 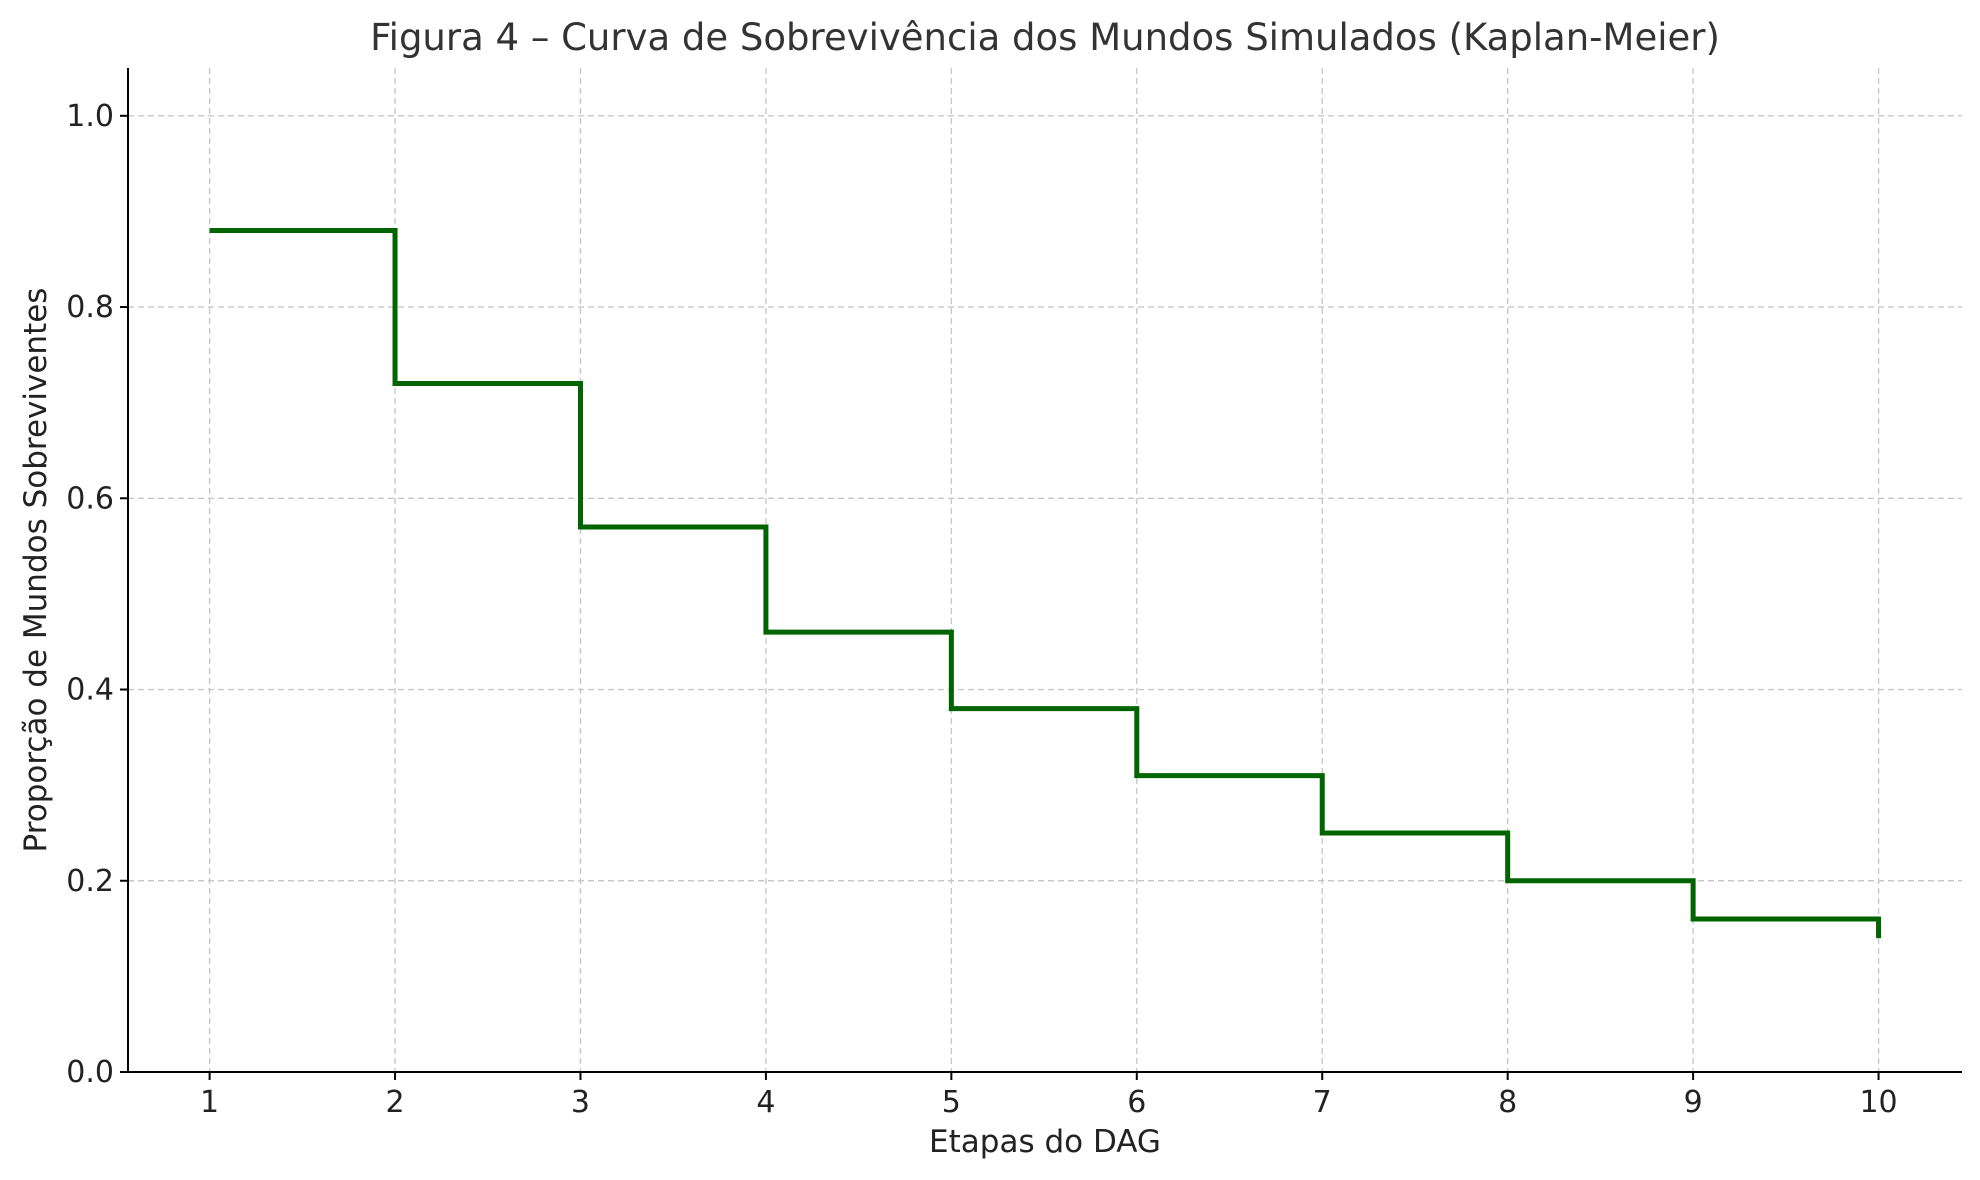 I want to click on x-tick-label: 6, so click(x=1136, y=1102).